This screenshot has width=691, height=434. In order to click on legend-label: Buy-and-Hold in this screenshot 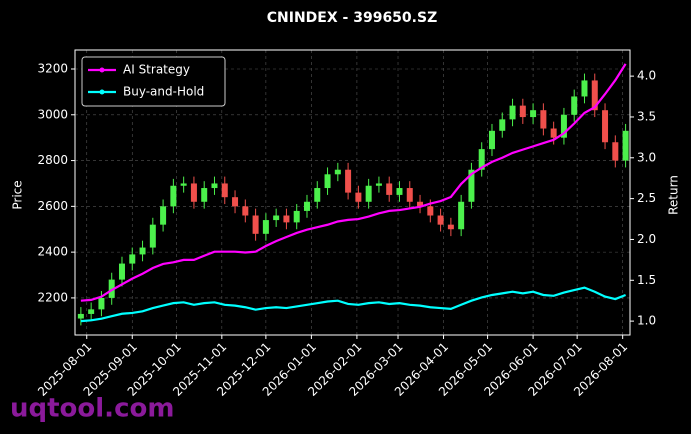, I will do `click(163, 92)`.